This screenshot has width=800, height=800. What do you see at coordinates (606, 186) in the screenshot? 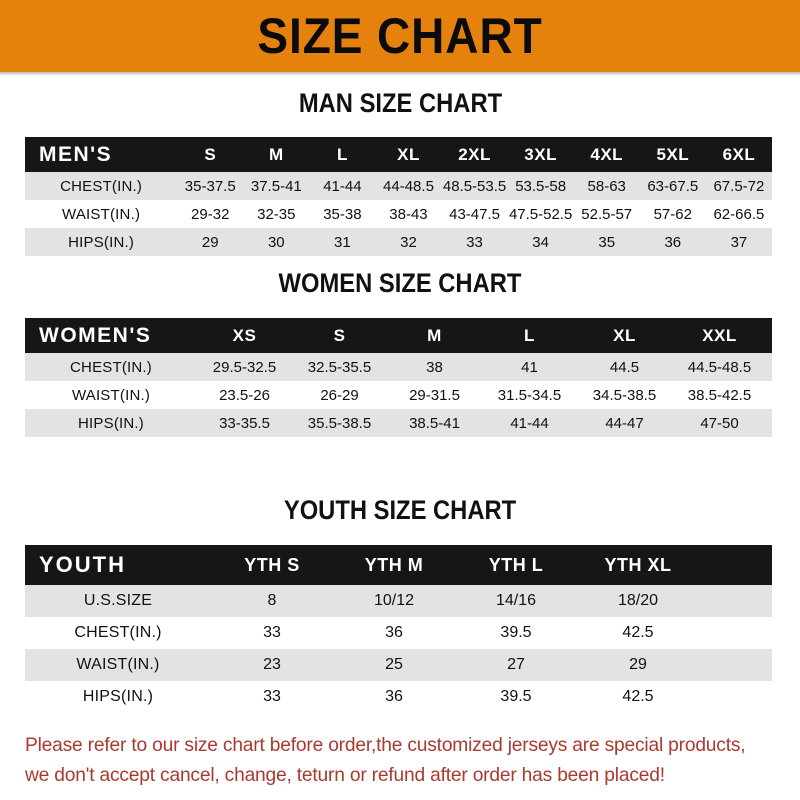
I see `men-row-0-val-6: 58-63` at bounding box center [606, 186].